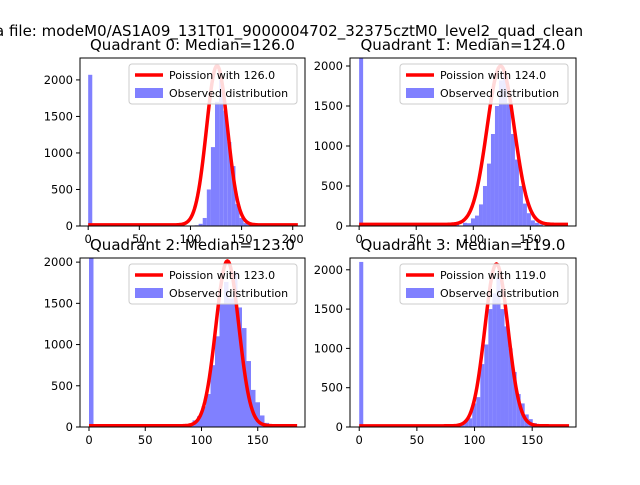 Image resolution: width=640 pixels, height=485 pixels. I want to click on legend-curve-label: Poission with 123.0, so click(222, 275).